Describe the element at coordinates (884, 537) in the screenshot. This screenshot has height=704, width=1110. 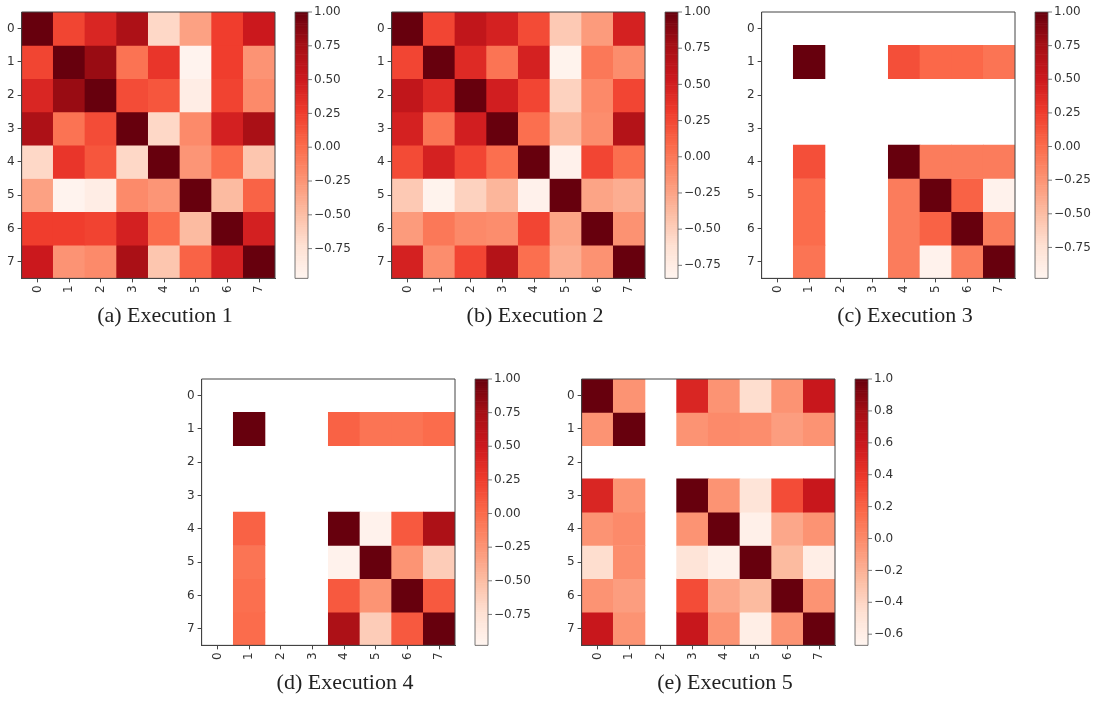
I see `color-bar-label: 0.0` at that location.